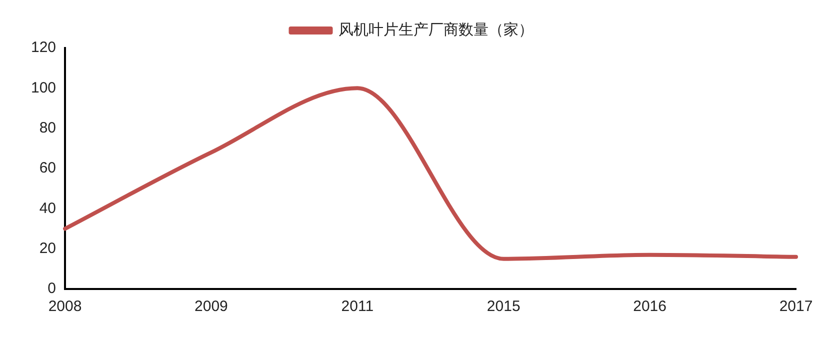 The image size is (834, 337). What do you see at coordinates (503, 307) in the screenshot?
I see `x-tick-label: 2015` at bounding box center [503, 307].